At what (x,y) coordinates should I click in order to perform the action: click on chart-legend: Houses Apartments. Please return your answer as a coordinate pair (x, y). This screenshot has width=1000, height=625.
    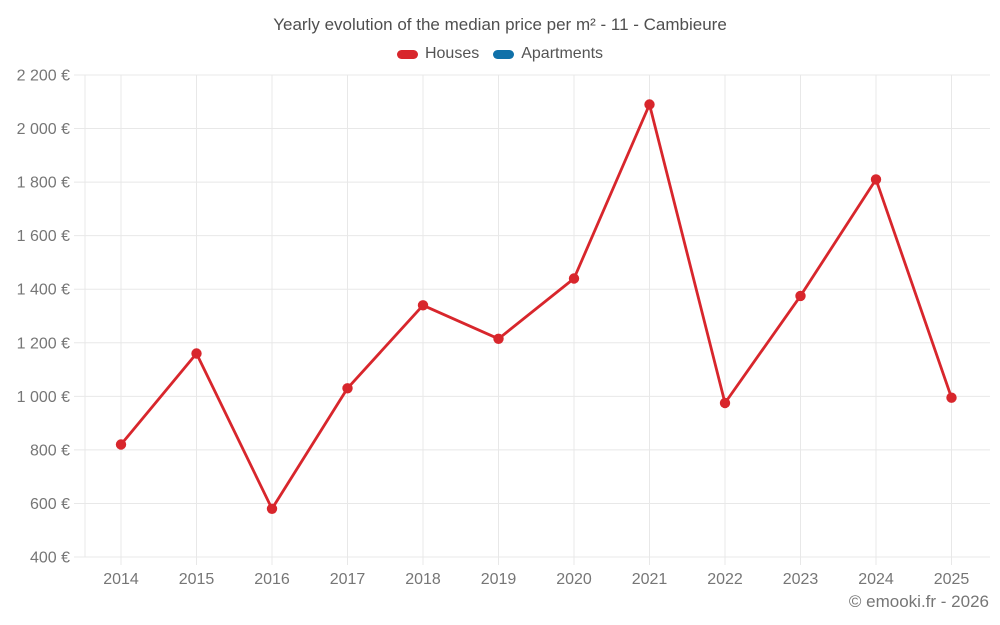
    Looking at the image, I should click on (500, 54).